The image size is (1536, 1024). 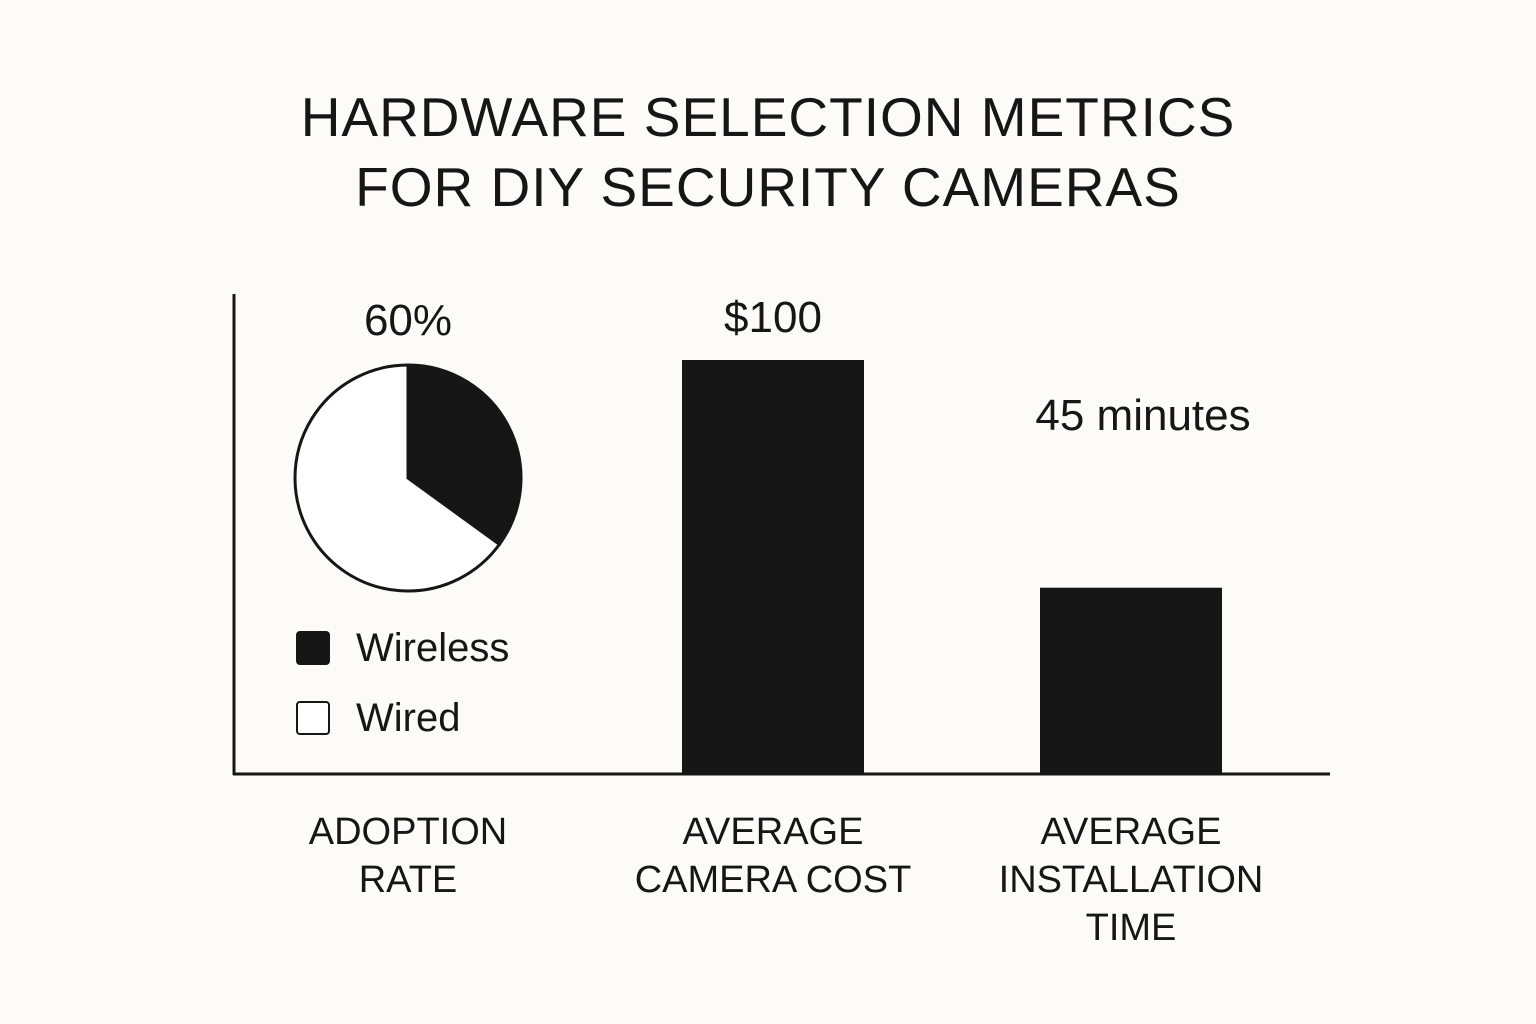 What do you see at coordinates (1131, 880) in the screenshot?
I see `x-label-installation-time: AVERAGE INSTALLATION TIME` at bounding box center [1131, 880].